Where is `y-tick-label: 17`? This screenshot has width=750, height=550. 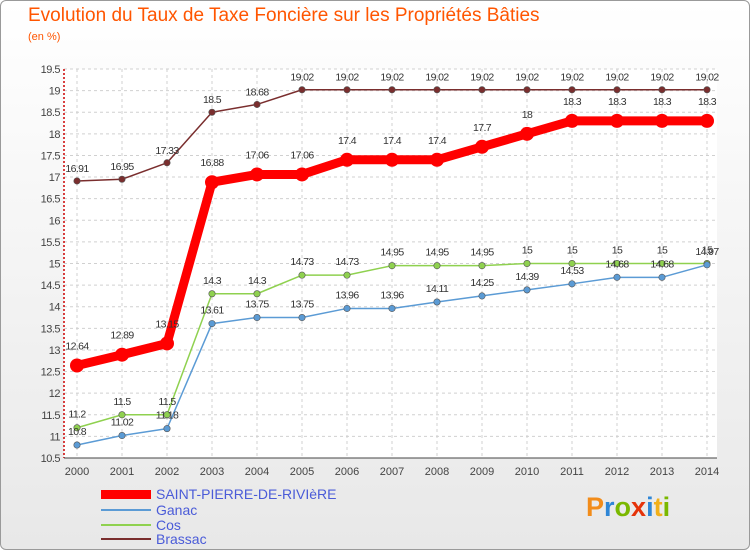
y-tick-label: 17 is located at coordinates (55, 178).